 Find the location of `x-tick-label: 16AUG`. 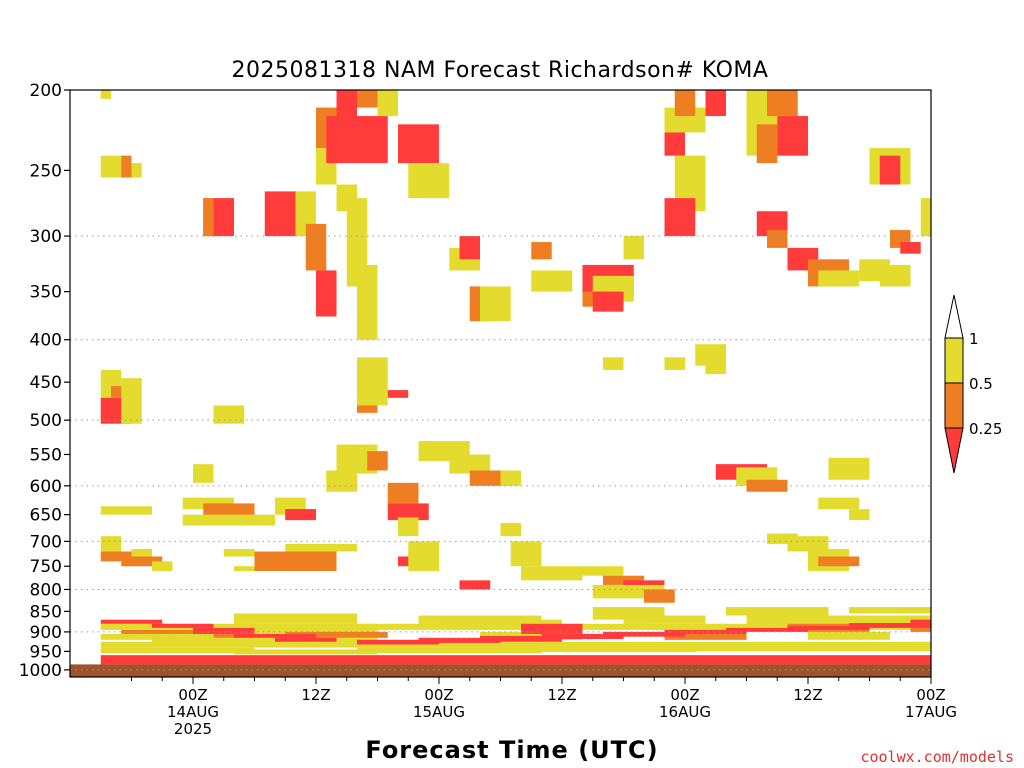

x-tick-label: 16AUG is located at coordinates (685, 712).